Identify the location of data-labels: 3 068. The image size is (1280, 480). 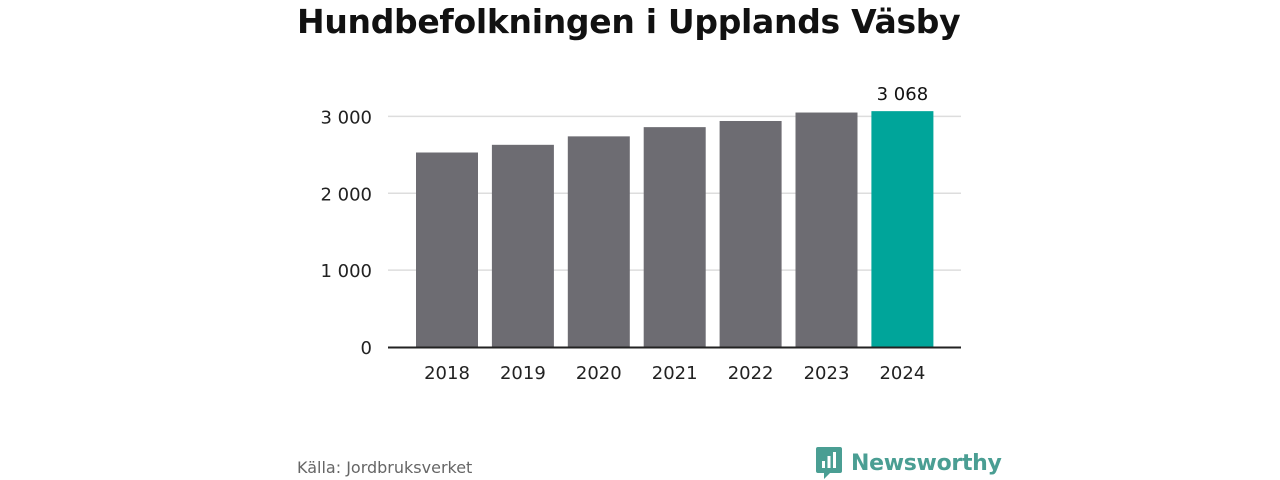
(903, 94).